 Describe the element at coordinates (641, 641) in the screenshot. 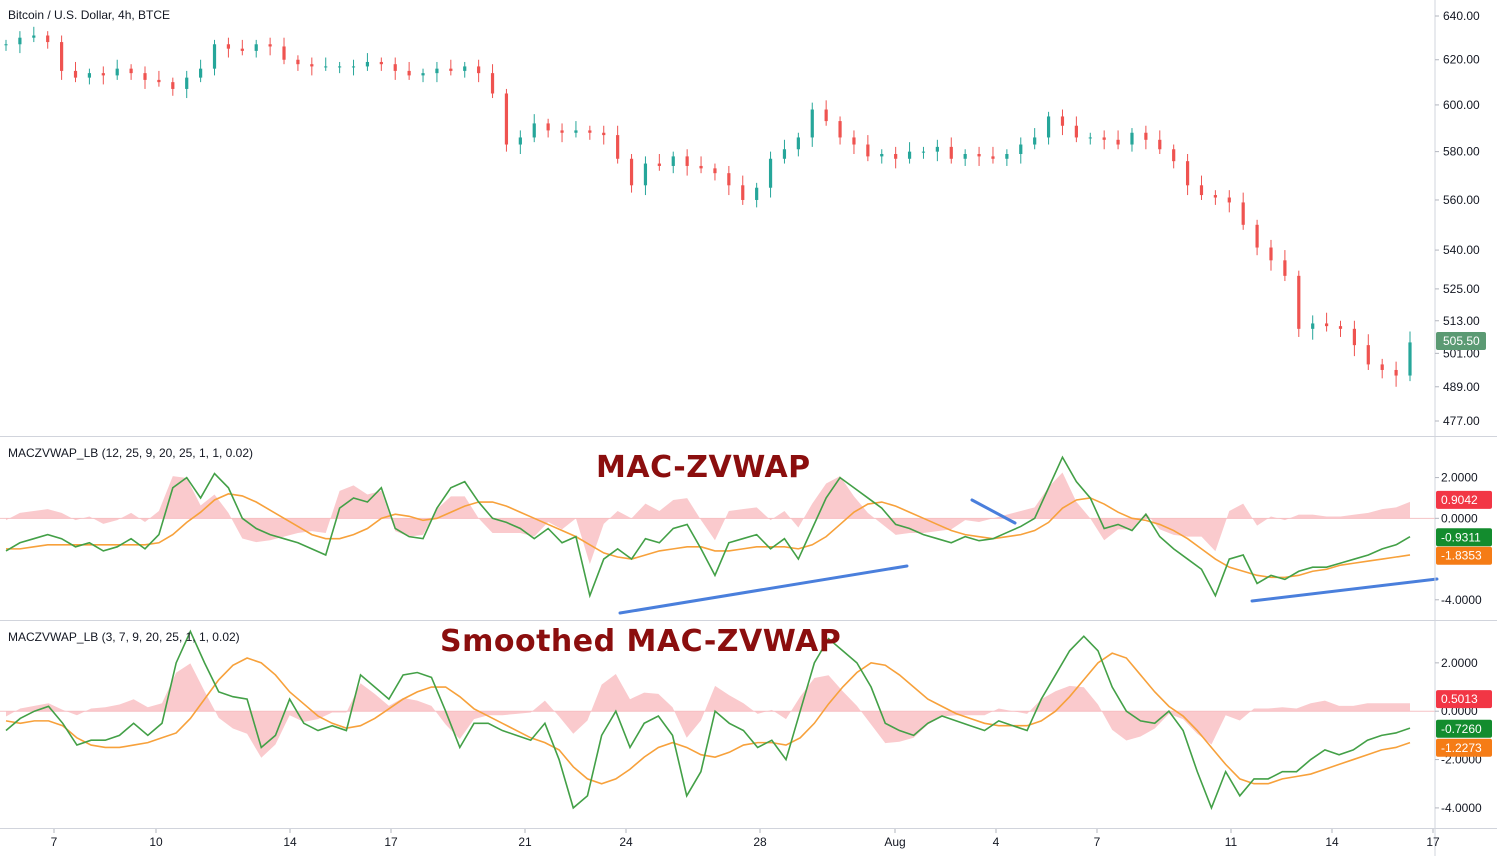

I see `smoothed-mac-zvwap-label: Smoothed MAC-ZVWAP` at that location.